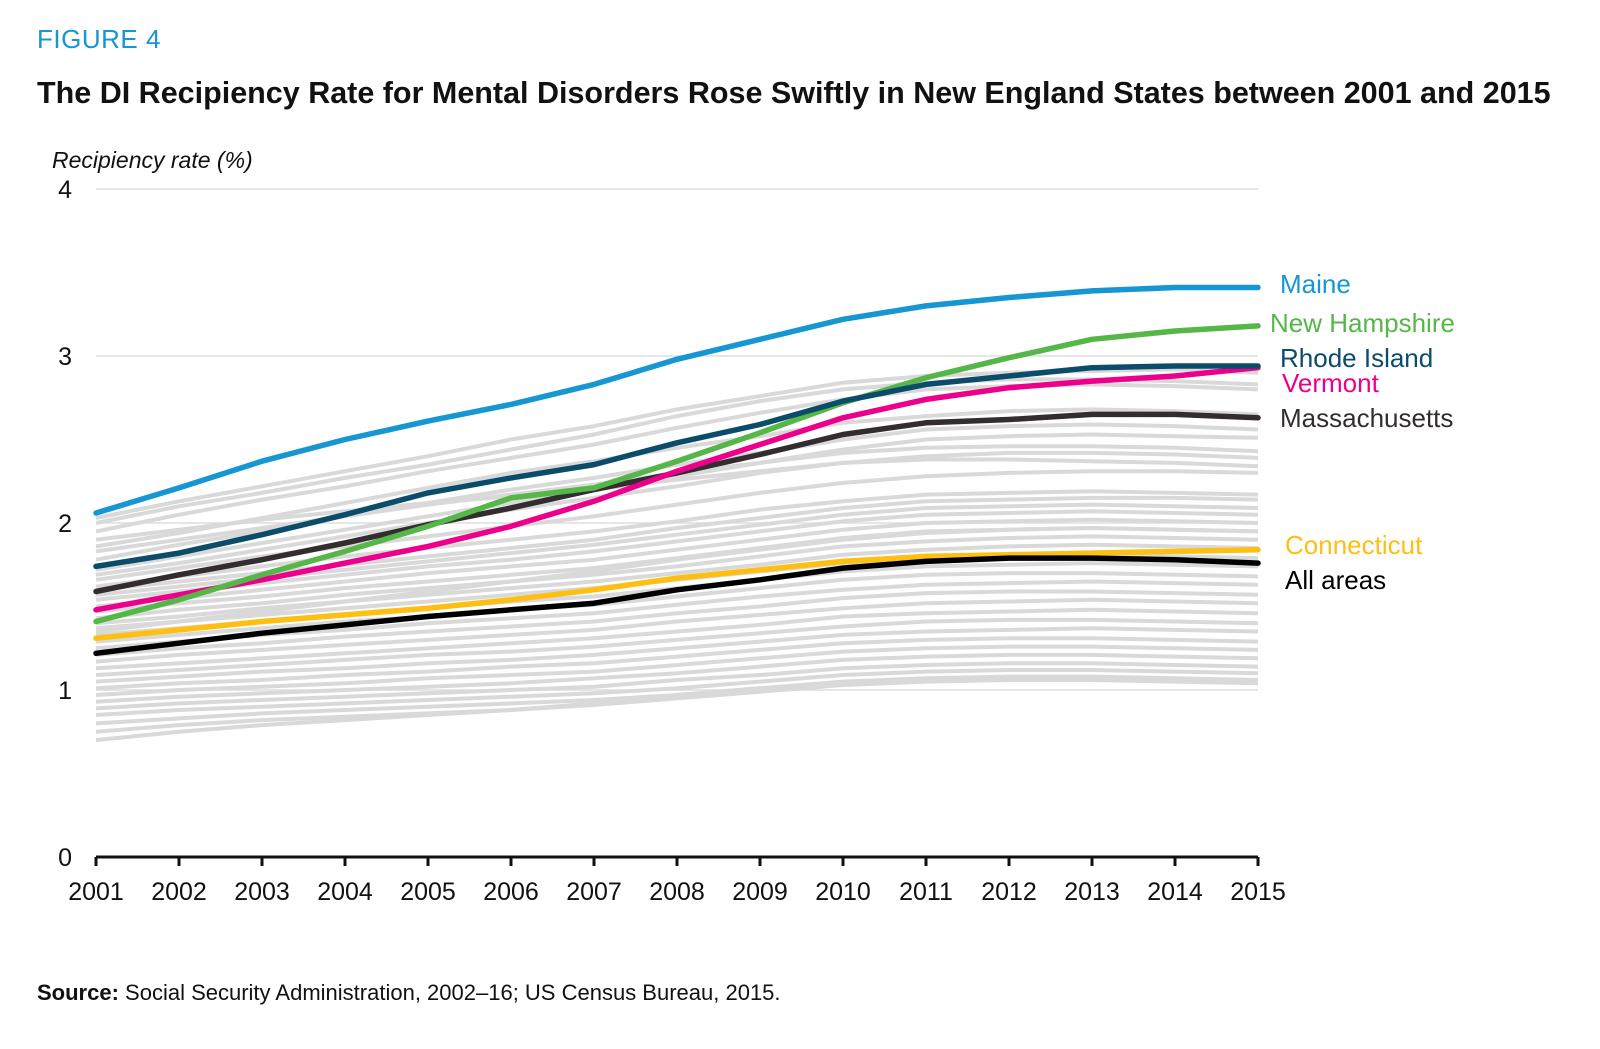 This screenshot has width=1600, height=1049. What do you see at coordinates (65, 524) in the screenshot?
I see `y-tick-label: 2` at bounding box center [65, 524].